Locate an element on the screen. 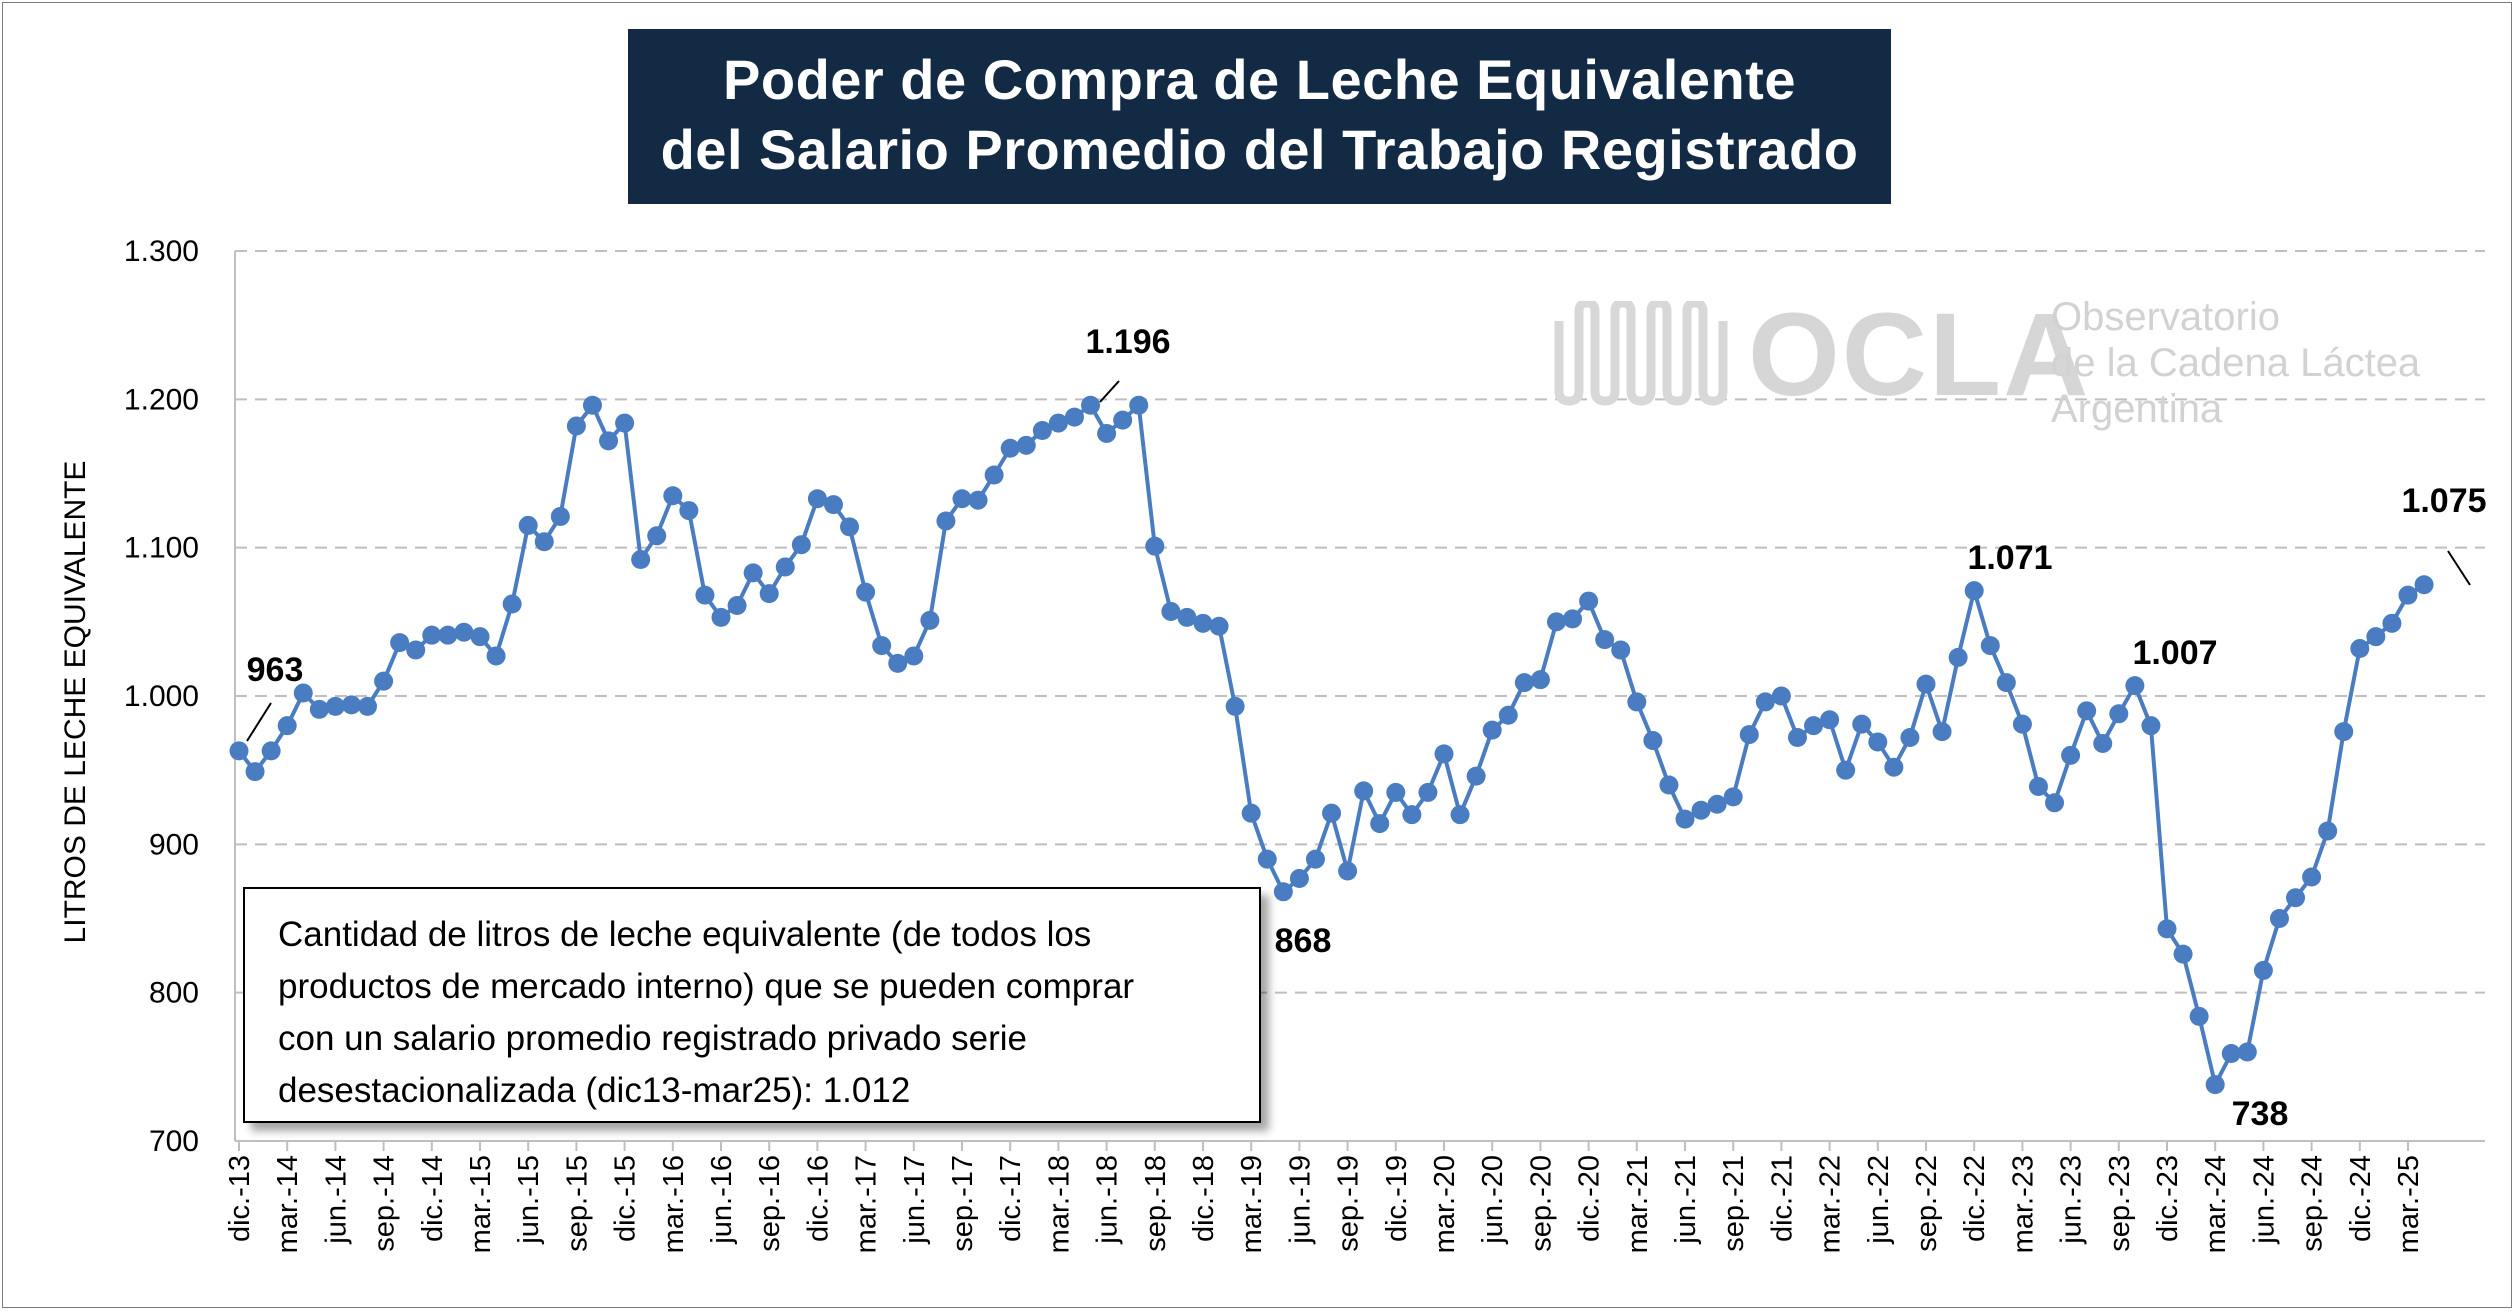  x-tick-label: jun.-24 is located at coordinates (2264, 1200).